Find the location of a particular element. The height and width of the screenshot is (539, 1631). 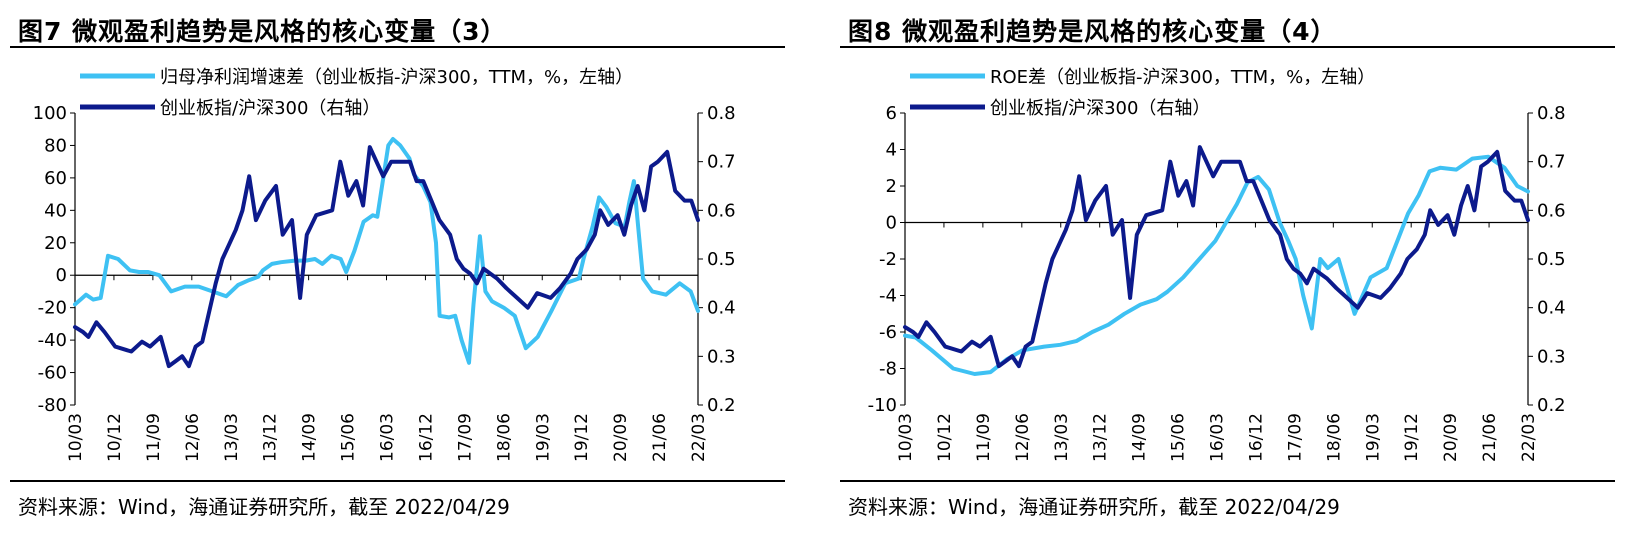

legend-label: 归母净利润增速差（创业板指-沪深300，TTM，%，左轴） is located at coordinates (396, 77).